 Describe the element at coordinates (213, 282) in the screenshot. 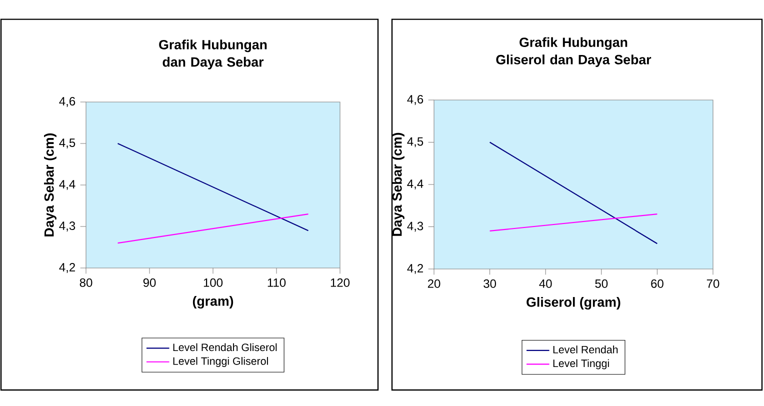

I see `x-tick-label: 100` at that location.